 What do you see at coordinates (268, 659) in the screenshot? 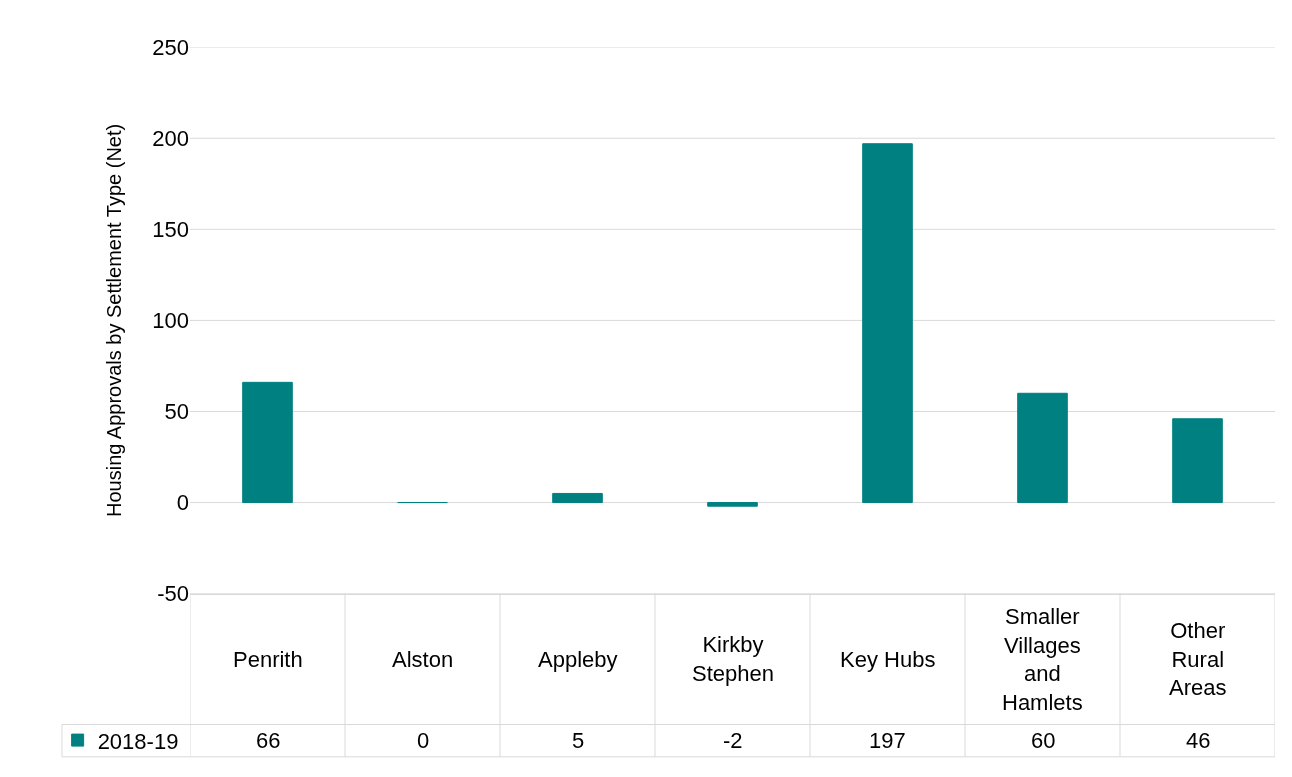
I see `x-tick-label: Penrith` at bounding box center [268, 659].